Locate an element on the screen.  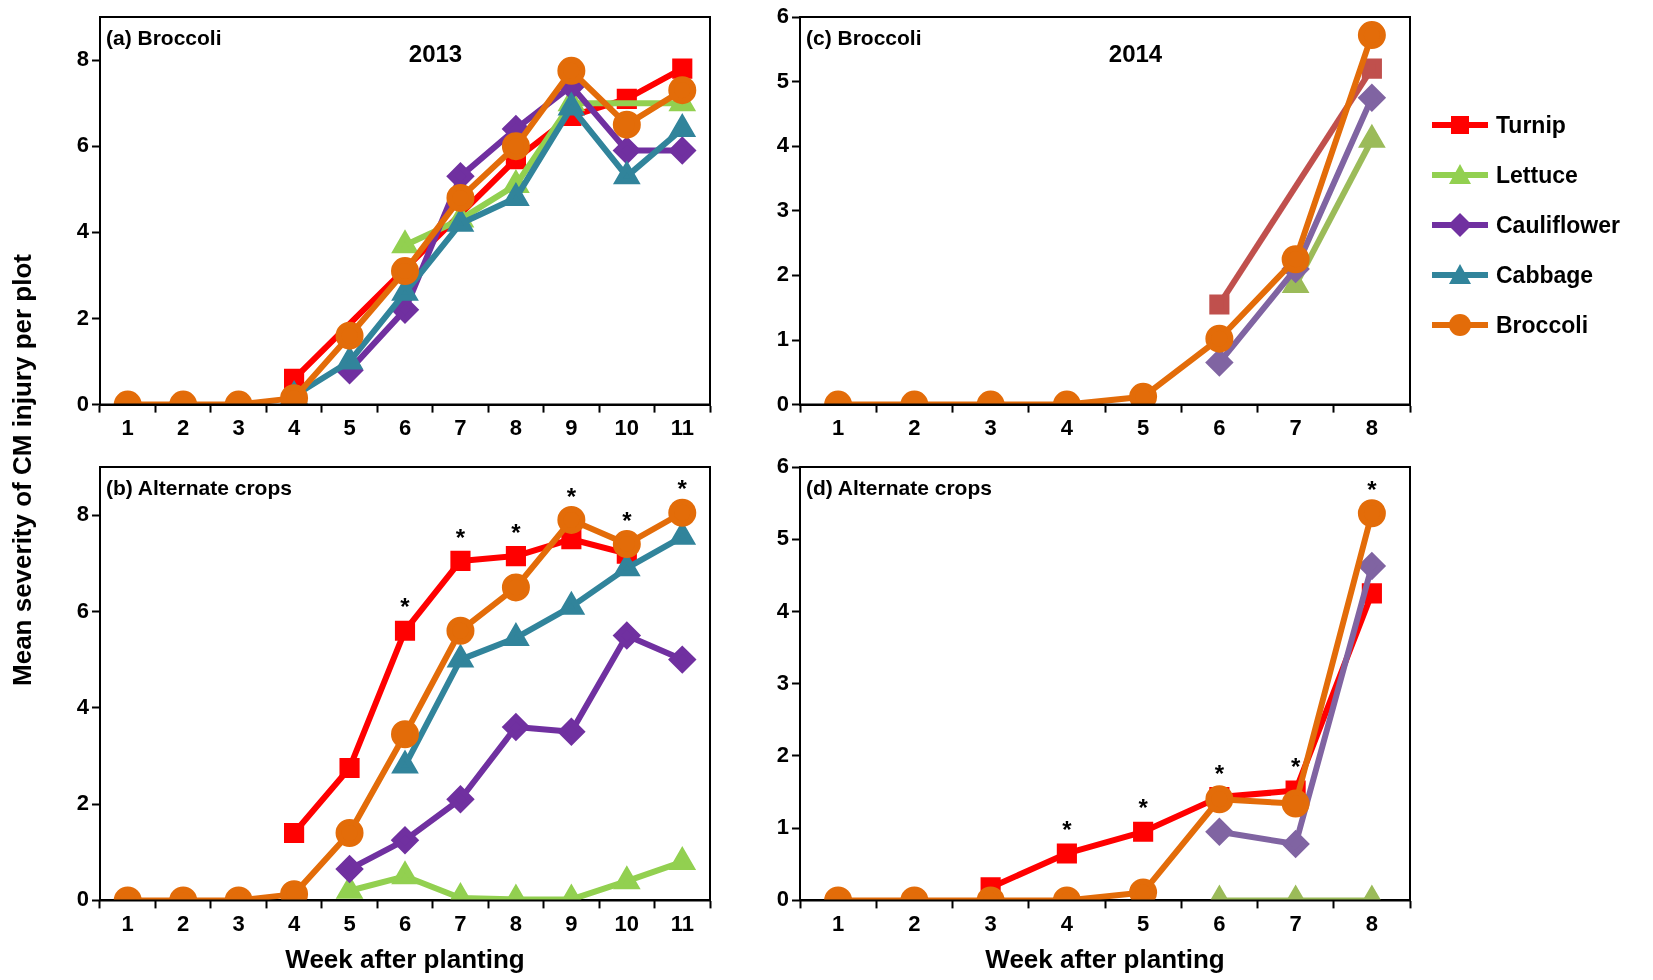
legend-label: Lettuce is located at coordinates (1537, 175).